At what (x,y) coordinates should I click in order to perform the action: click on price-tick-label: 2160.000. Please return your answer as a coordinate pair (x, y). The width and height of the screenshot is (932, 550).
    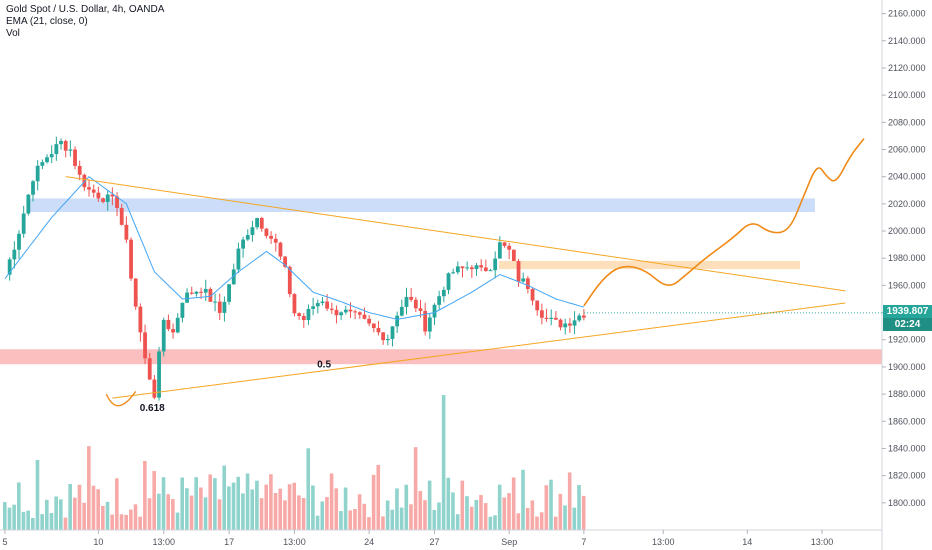
    Looking at the image, I should click on (907, 14).